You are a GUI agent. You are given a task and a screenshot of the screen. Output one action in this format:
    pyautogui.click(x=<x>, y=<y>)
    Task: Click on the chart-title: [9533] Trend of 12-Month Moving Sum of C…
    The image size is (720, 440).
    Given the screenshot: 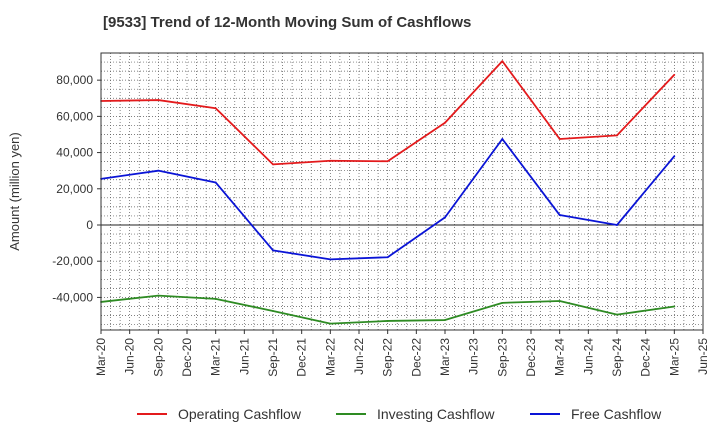 What is the action you would take?
    pyautogui.click(x=287, y=22)
    